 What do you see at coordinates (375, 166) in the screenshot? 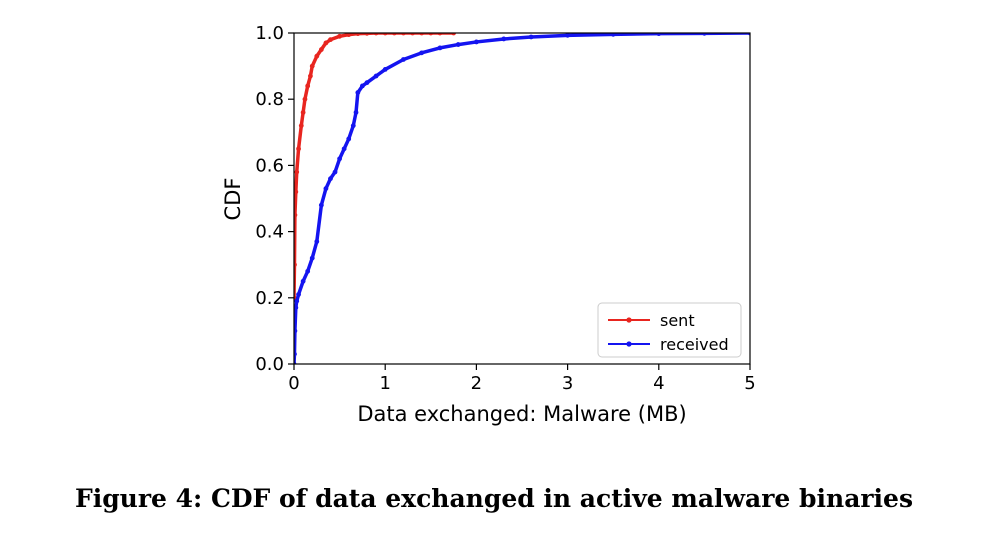
I see `series-line-sent` at bounding box center [375, 166].